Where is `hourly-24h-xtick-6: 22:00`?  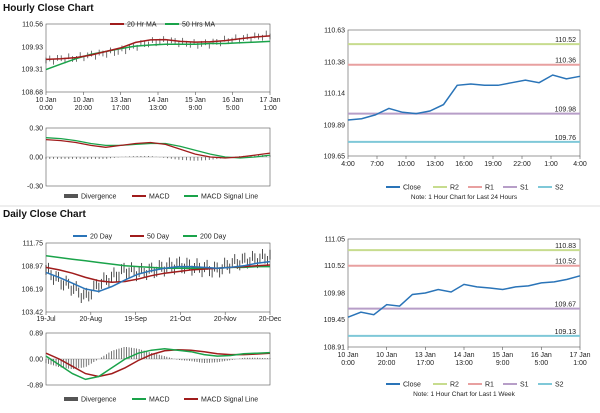
hourly-24h-xtick-6: 22:00 is located at coordinates (522, 164).